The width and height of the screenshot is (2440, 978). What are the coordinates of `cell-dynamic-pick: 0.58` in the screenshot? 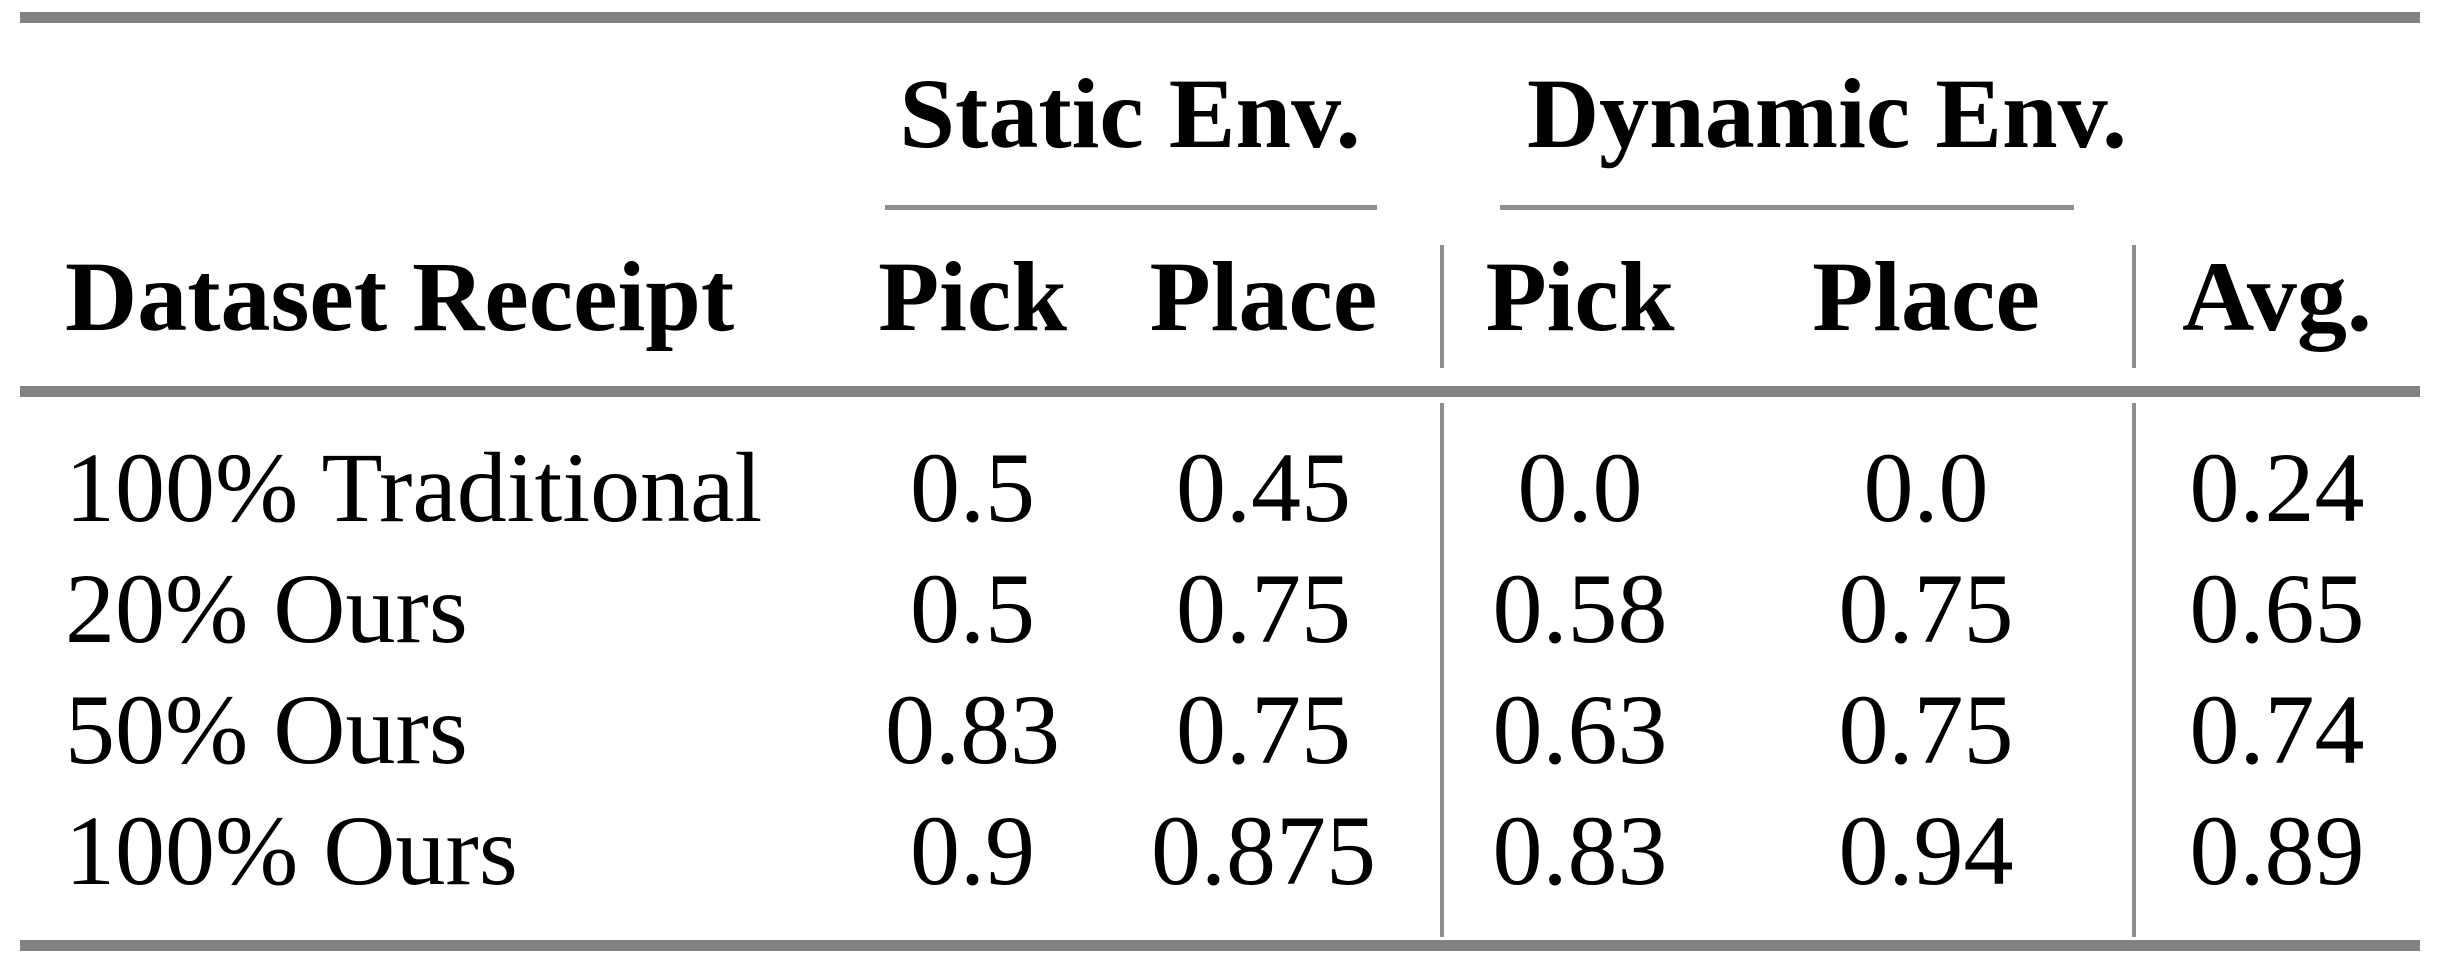 It's located at (1579, 608).